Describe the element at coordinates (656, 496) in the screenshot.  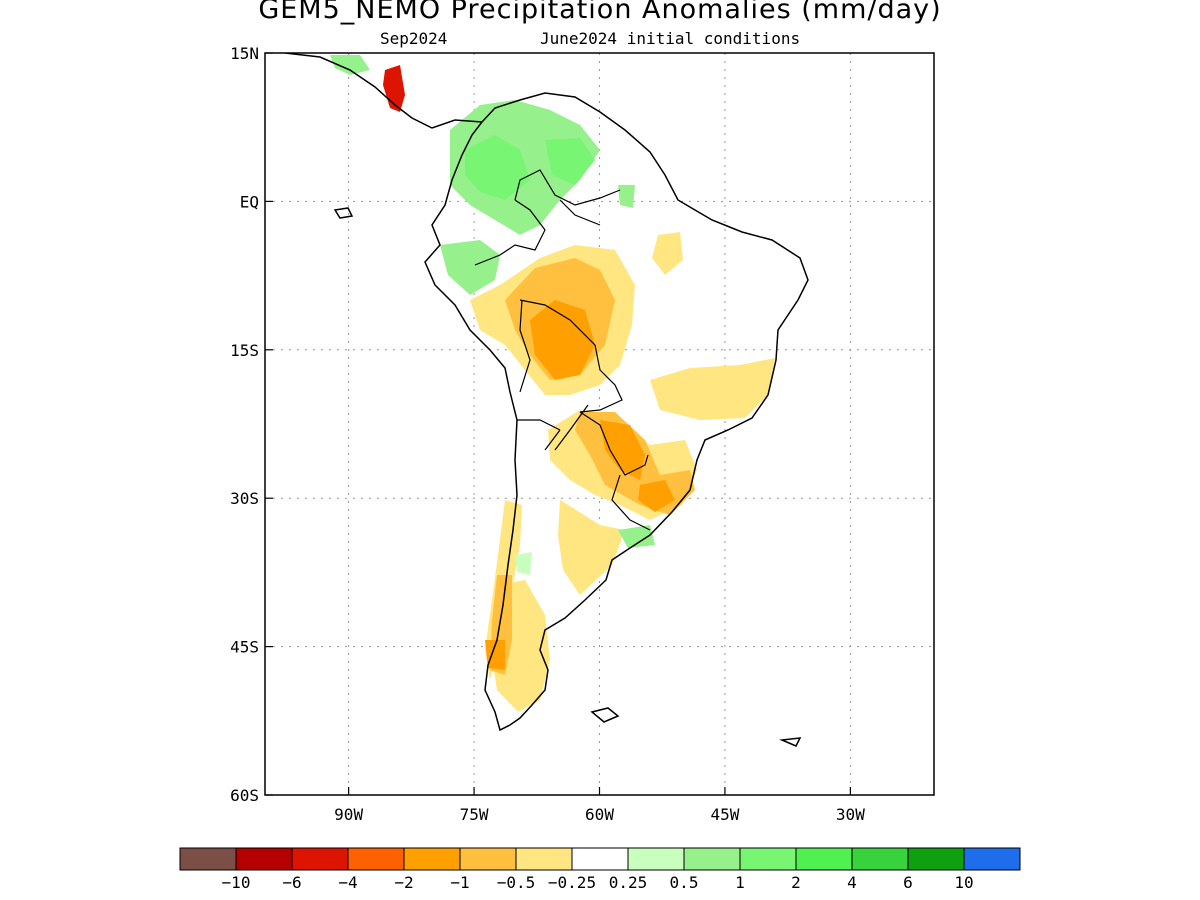
I see `anomaly-region-uruguay-dry` at that location.